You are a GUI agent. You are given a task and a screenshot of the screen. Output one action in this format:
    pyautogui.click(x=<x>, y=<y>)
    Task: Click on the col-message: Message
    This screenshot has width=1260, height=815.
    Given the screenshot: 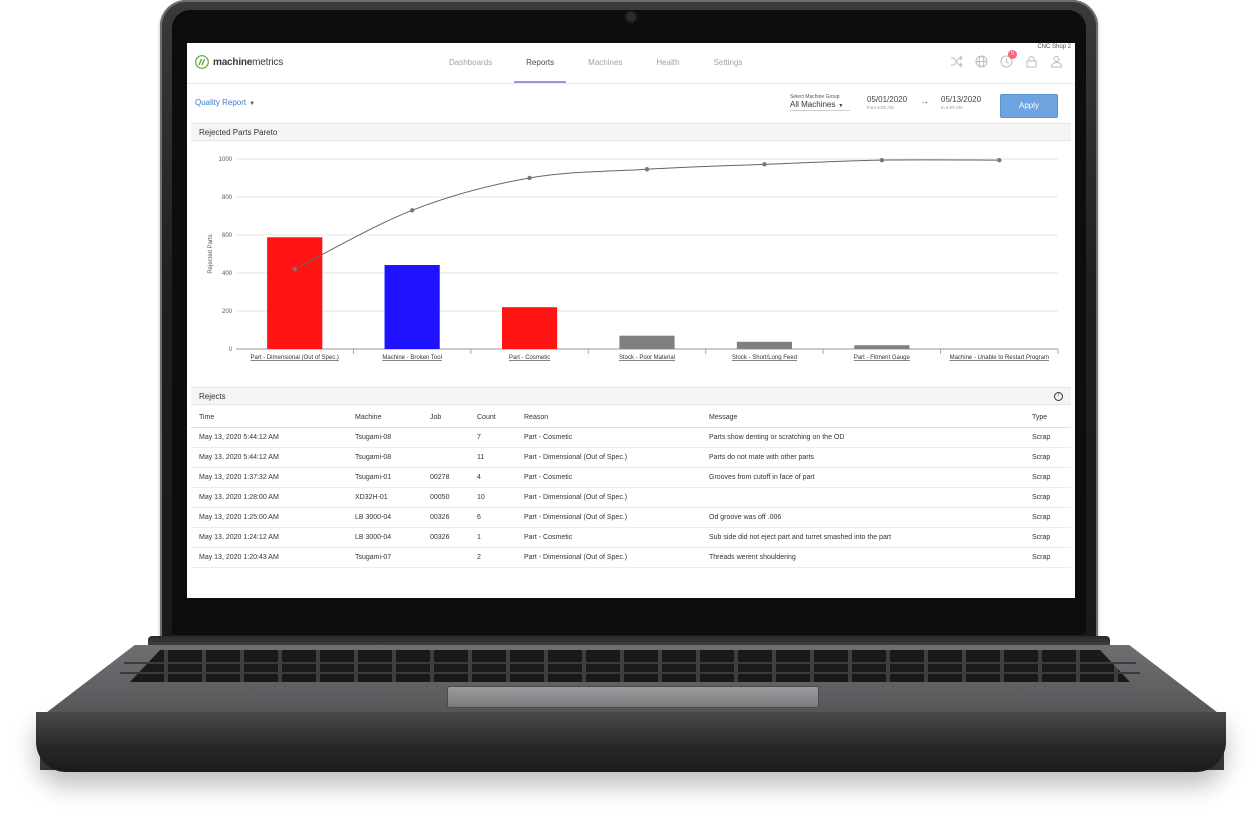 What is the action you would take?
    pyautogui.click(x=862, y=417)
    